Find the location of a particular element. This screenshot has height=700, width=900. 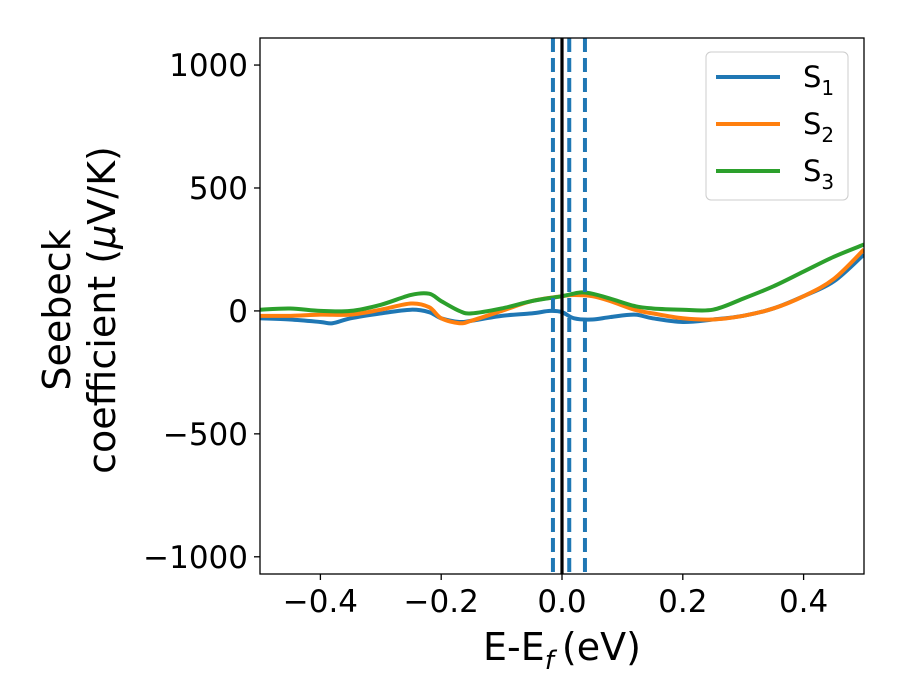

y-axis-title: Seebeck coefficient (μV/K) is located at coordinates (79, 310).